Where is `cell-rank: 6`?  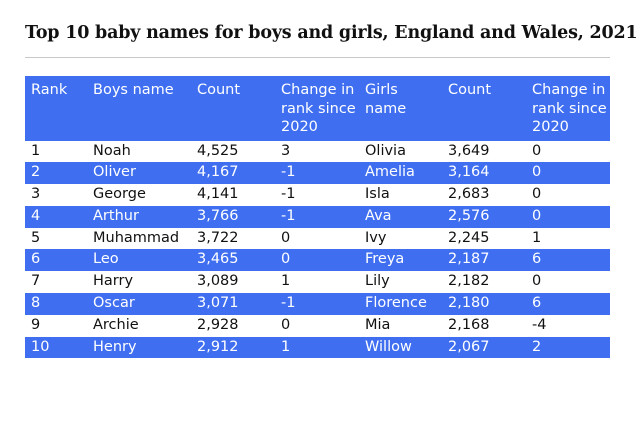 cell-rank: 6 is located at coordinates (36, 259).